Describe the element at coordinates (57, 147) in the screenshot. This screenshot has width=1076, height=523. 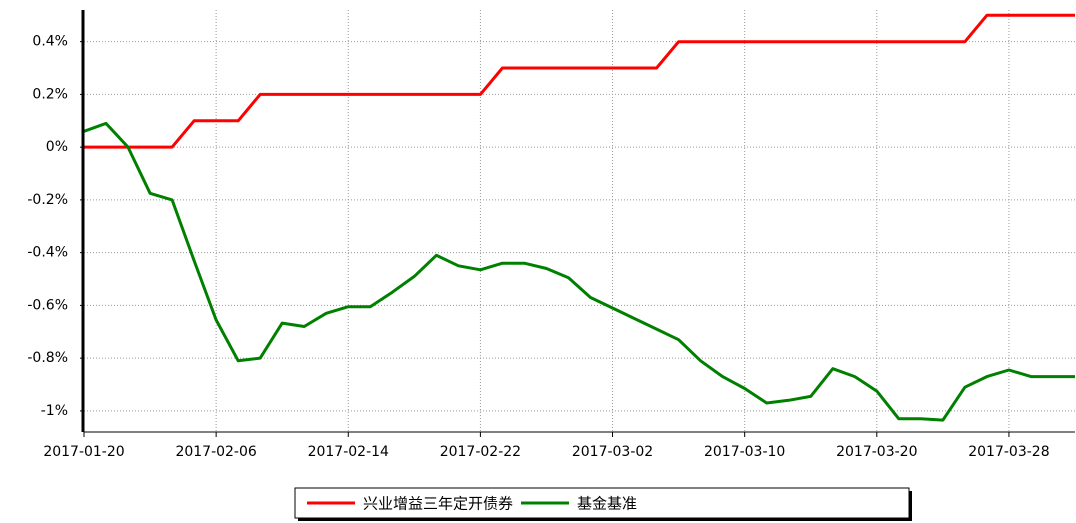
I see `y-tick-label: 0%` at that location.